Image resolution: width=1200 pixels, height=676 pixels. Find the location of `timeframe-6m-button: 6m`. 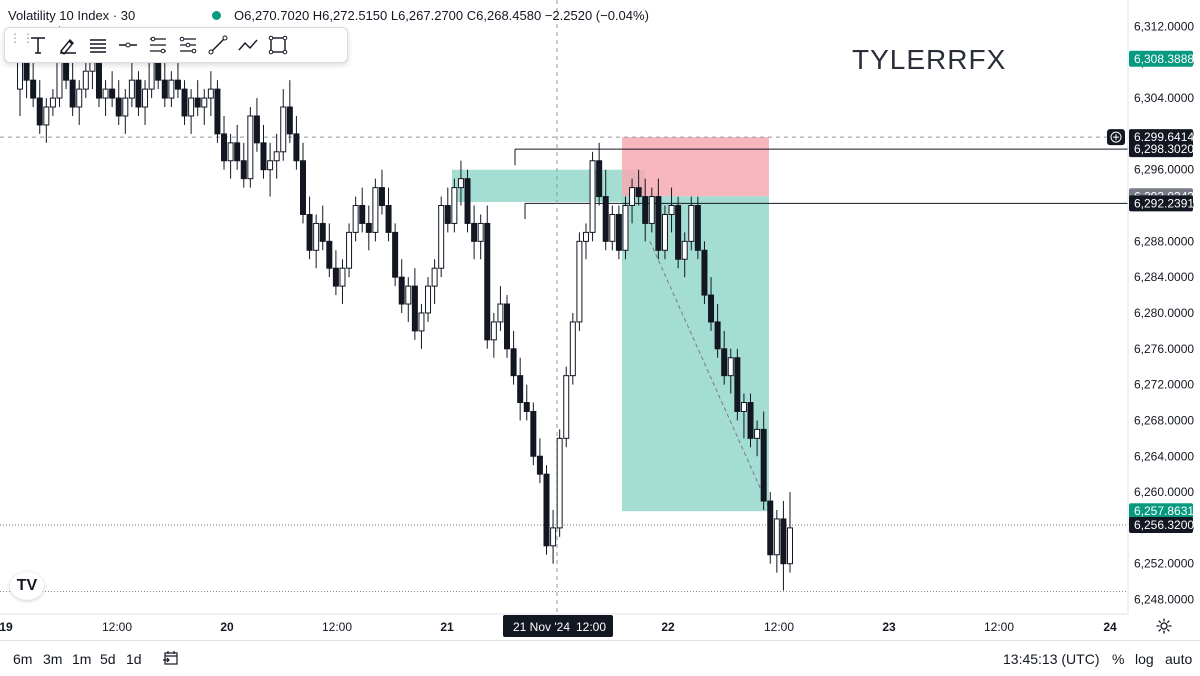

timeframe-6m-button: 6m is located at coordinates (23, 659).